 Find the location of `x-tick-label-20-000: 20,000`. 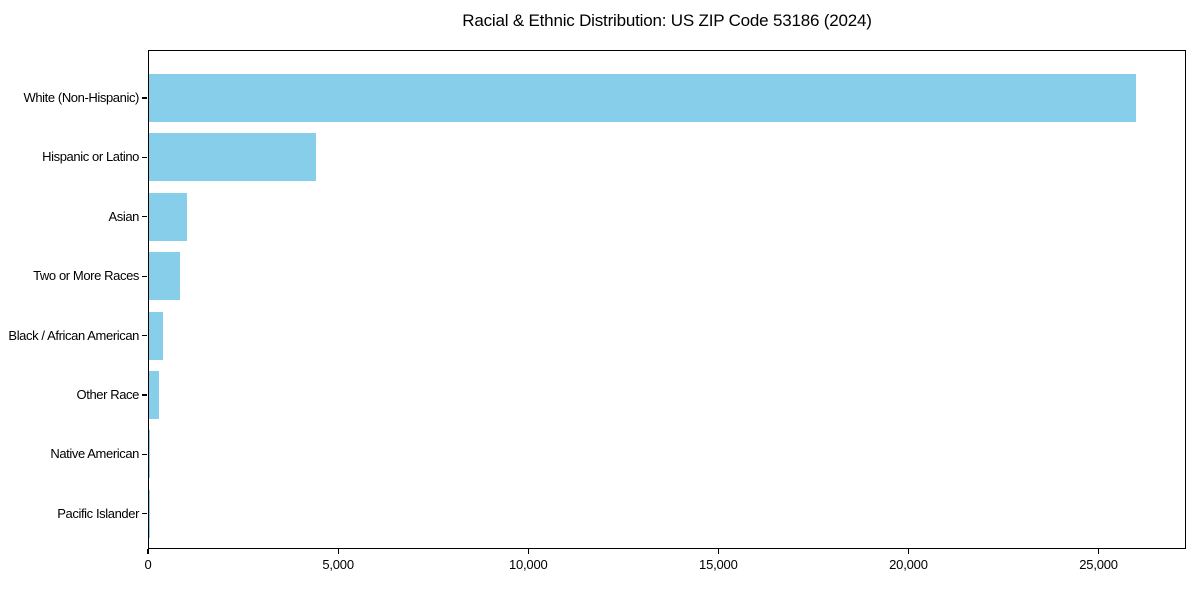

x-tick-label-20-000: 20,000 is located at coordinates (908, 564).